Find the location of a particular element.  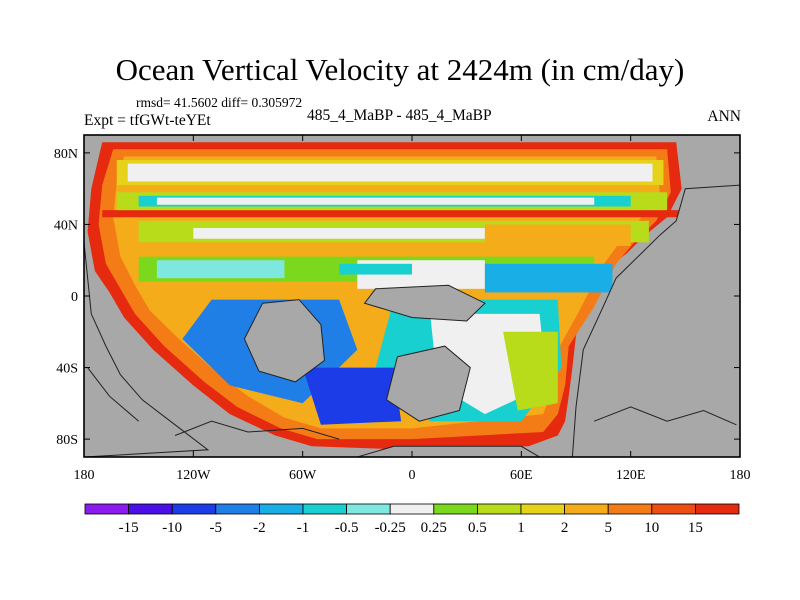

y-tick-label: 80N is located at coordinates (66, 154).